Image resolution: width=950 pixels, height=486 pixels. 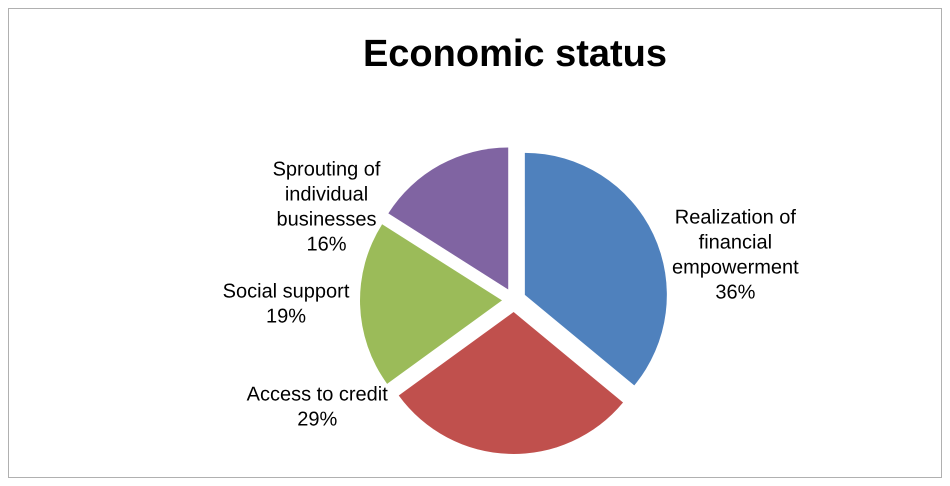 I want to click on slice-label: Sprouting of individual businesses, so click(x=326, y=194).